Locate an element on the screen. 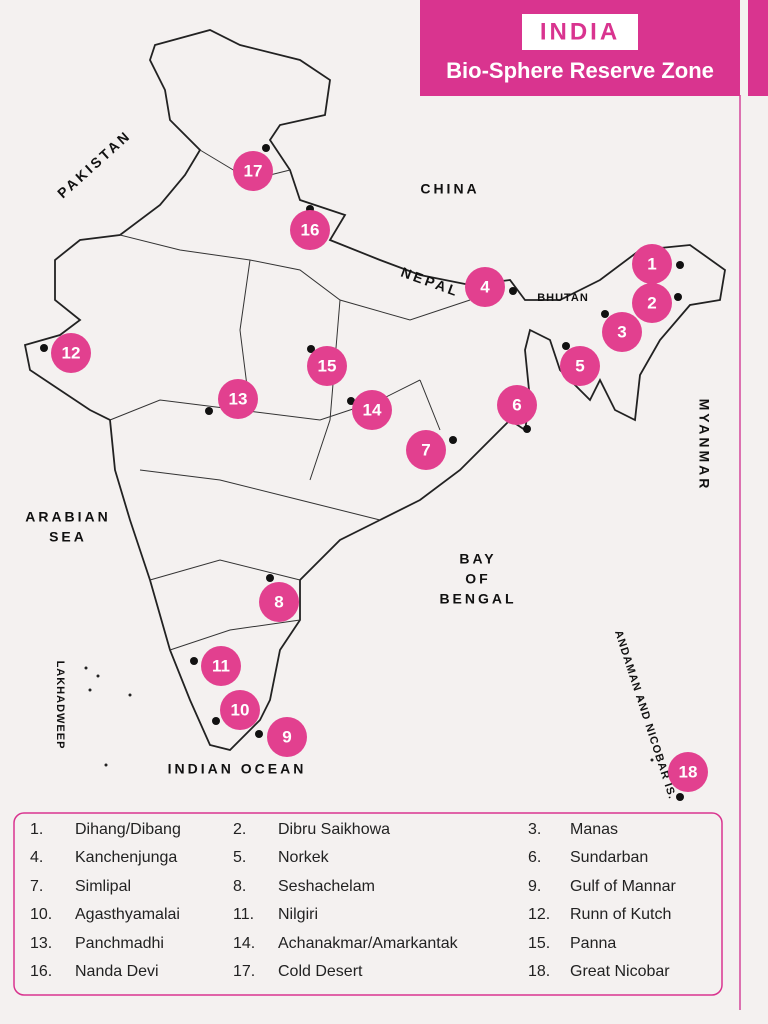  marker-number: 7 is located at coordinates (425, 449).